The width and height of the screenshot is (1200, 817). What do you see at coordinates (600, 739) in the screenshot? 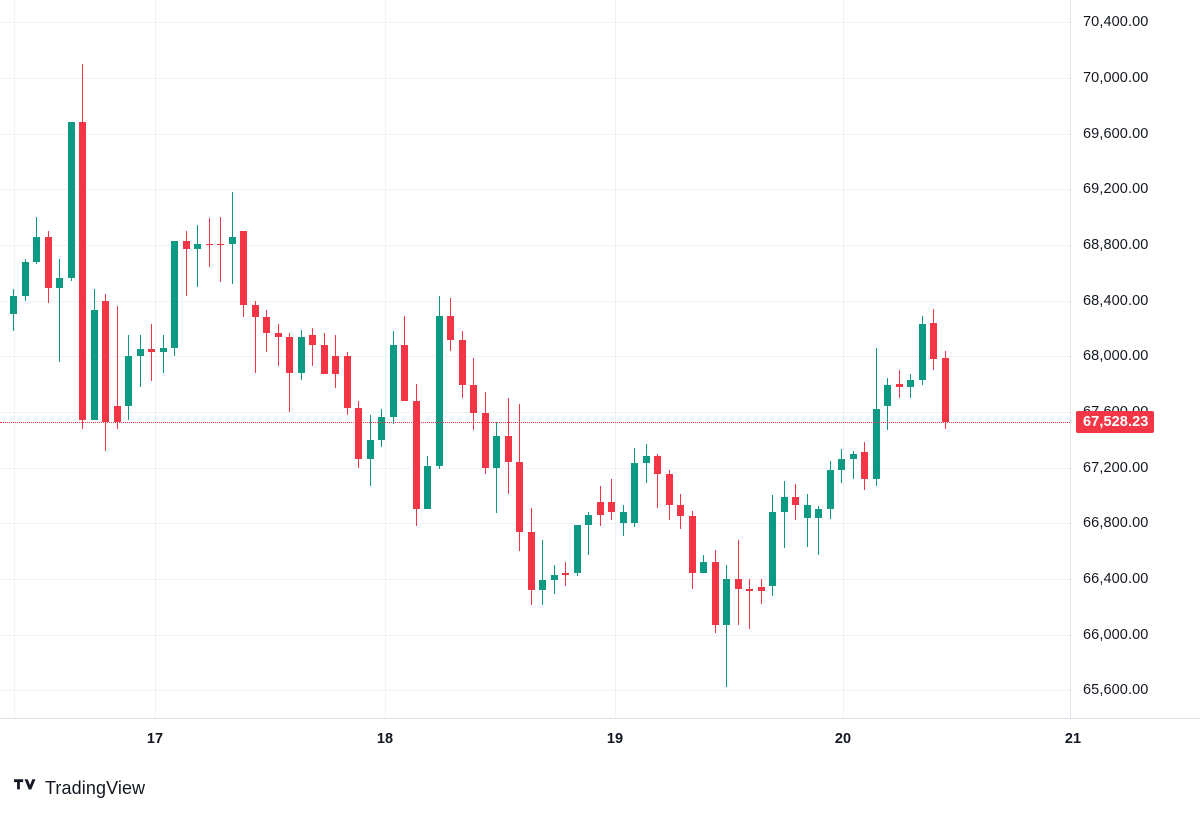
I see `time-axis: 17 18 19 20 21` at bounding box center [600, 739].